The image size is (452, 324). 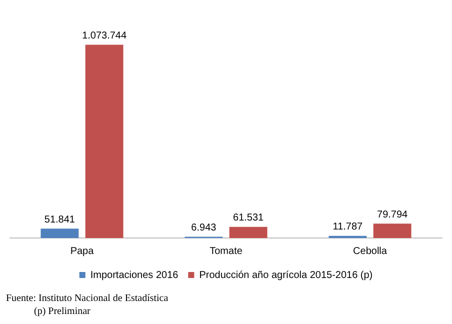 What do you see at coordinates (370, 251) in the screenshot?
I see `x-tick-label: Cebolla` at bounding box center [370, 251].